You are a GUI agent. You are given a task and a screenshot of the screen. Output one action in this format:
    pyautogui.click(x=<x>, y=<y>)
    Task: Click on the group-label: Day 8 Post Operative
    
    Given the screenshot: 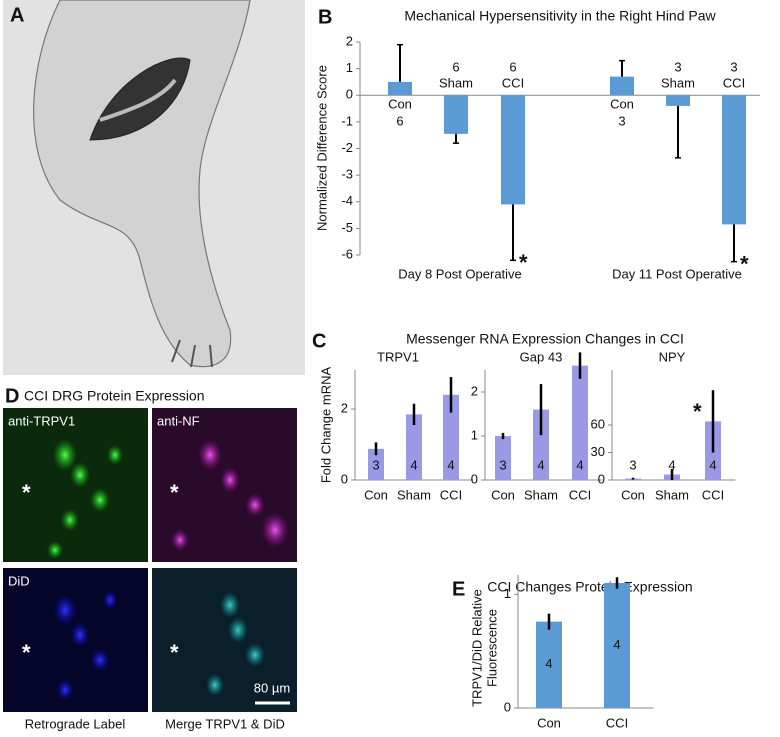 What is the action you would take?
    pyautogui.click(x=460, y=273)
    